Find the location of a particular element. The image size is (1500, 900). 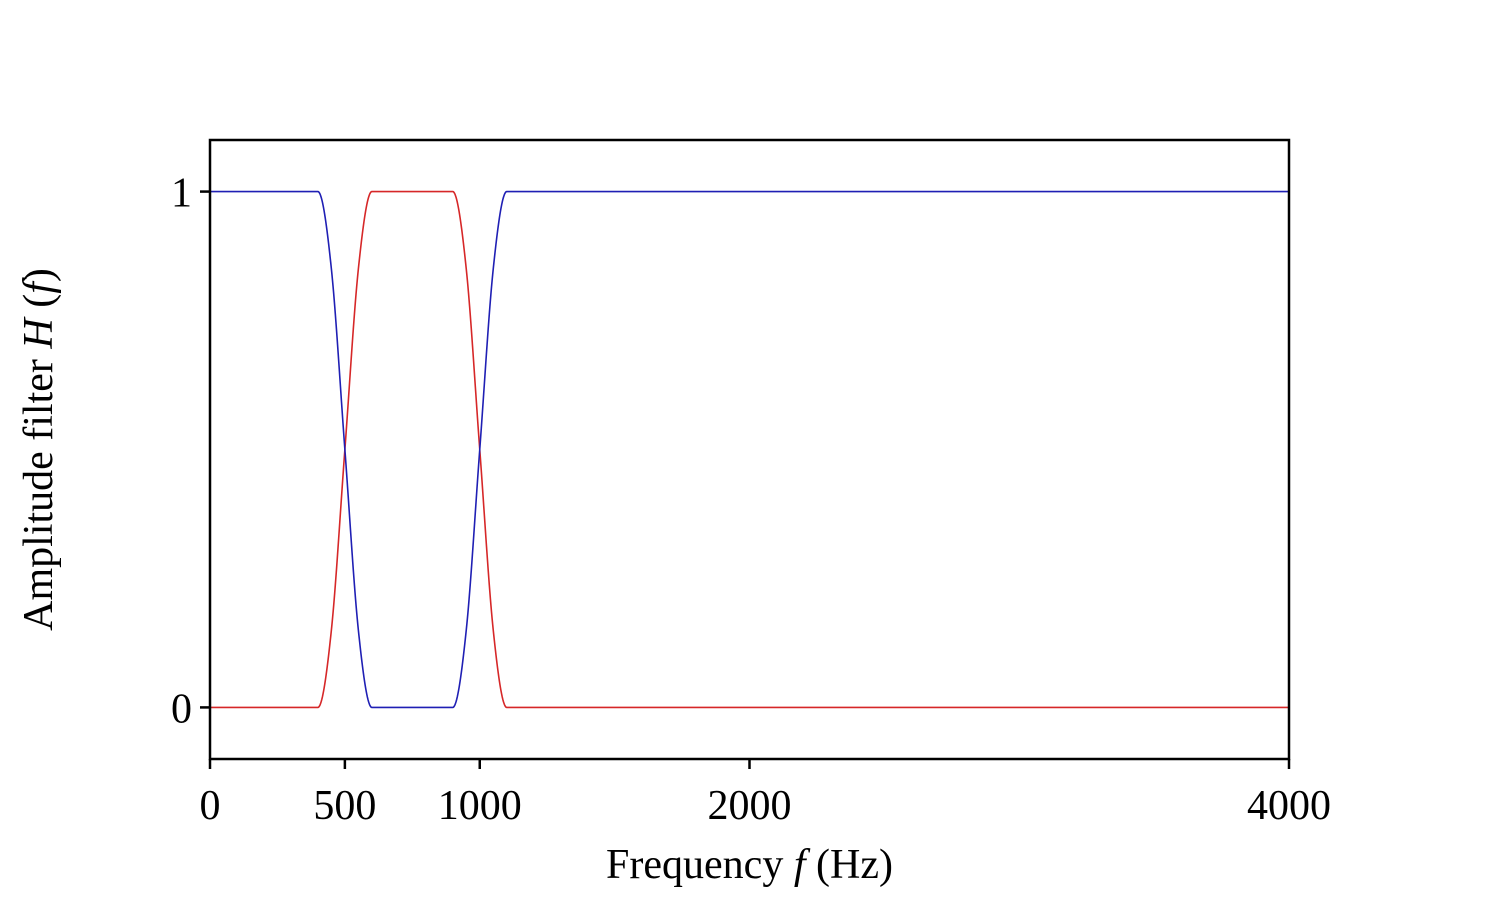

x-tick-label: 0 is located at coordinates (210, 806).